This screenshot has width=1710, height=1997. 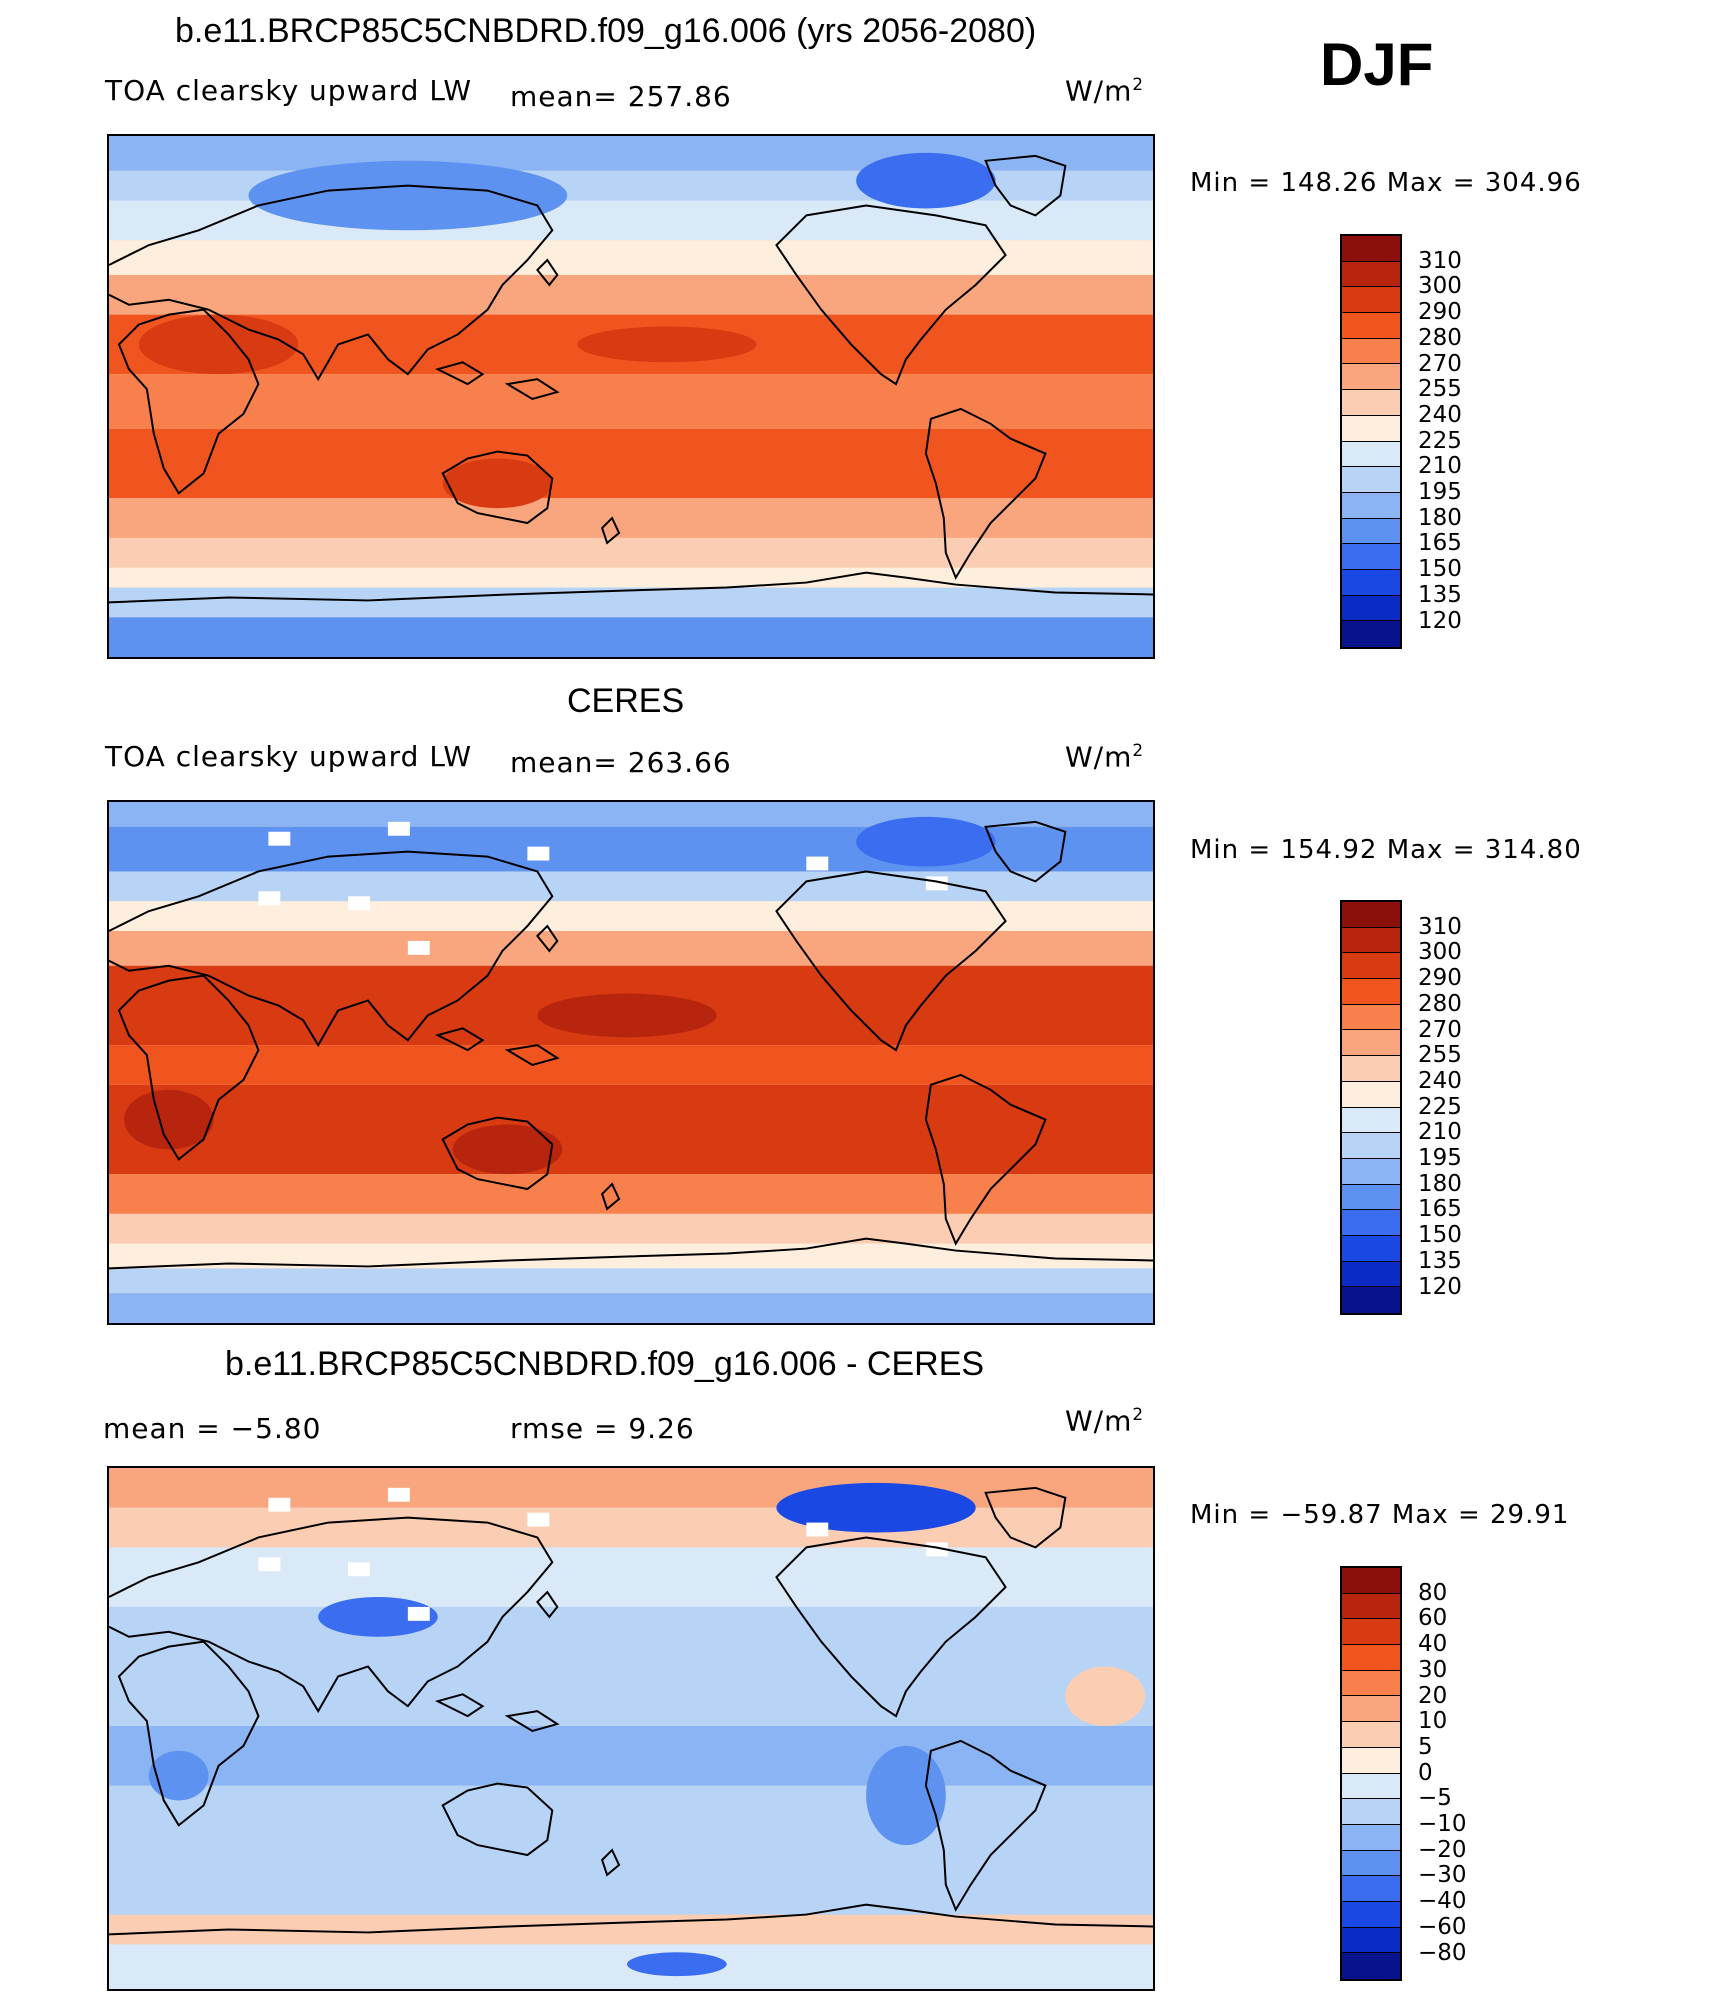 I want to click on panel1-minmax: Min = 148.26 Max = 304.96, so click(x=1386, y=183).